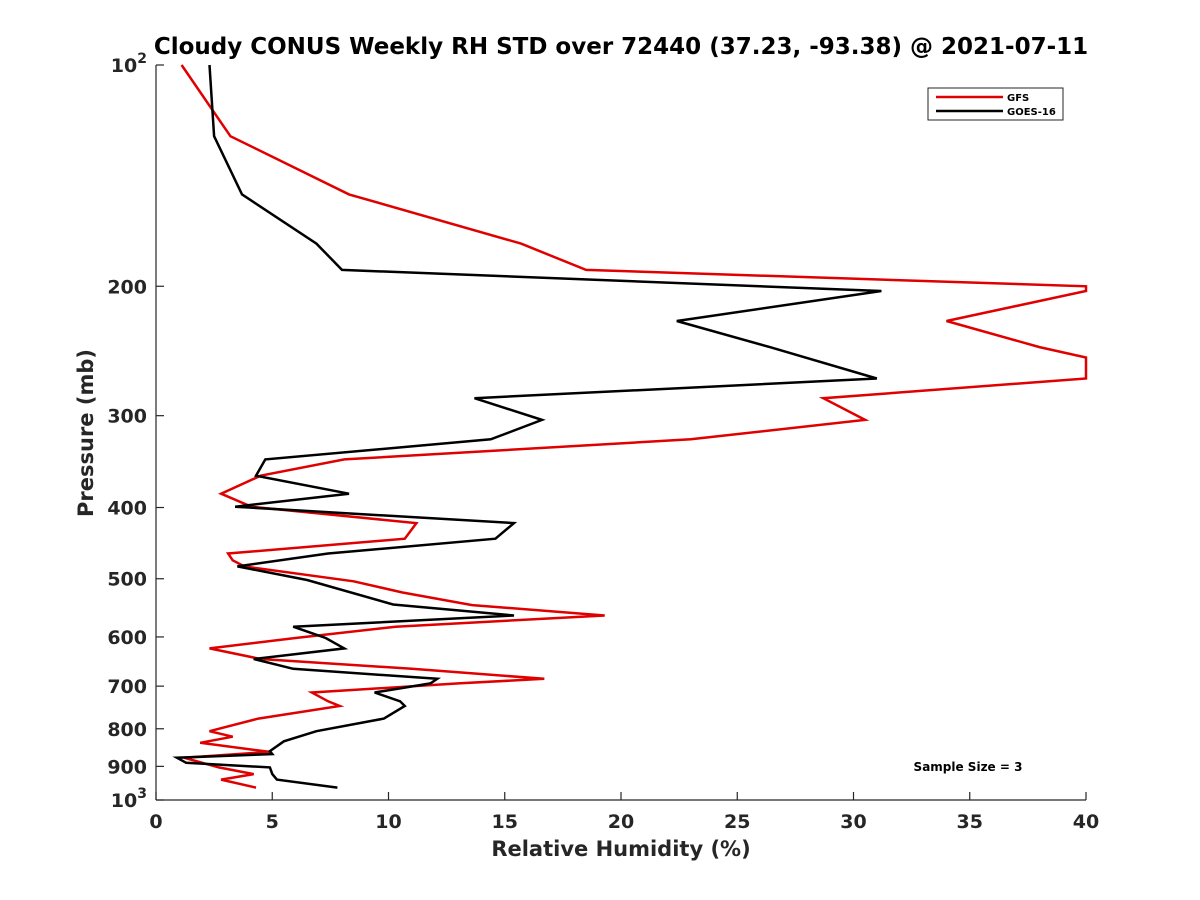 The width and height of the screenshot is (1200, 900). What do you see at coordinates (1031, 112) in the screenshot?
I see `legend-label-goes16: GOES-16` at bounding box center [1031, 112].